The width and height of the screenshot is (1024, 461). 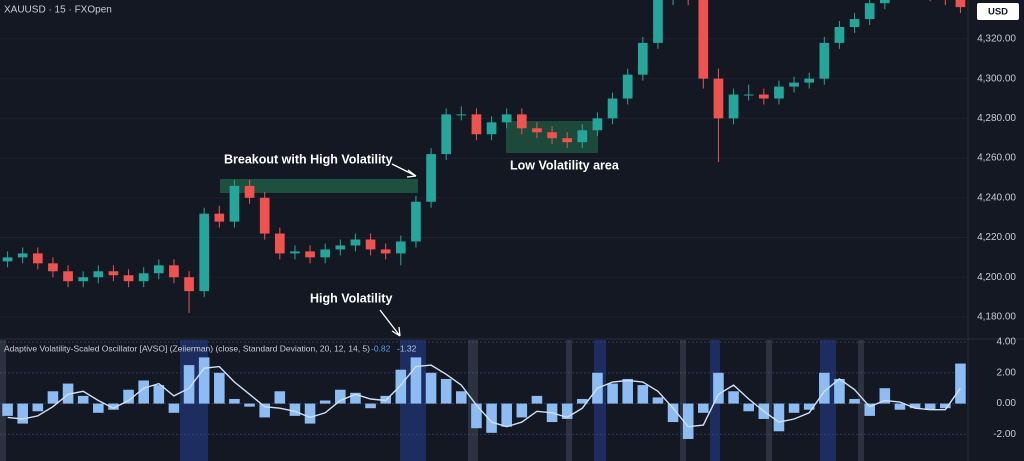 I want to click on symbol-title: XAUUSD · 15 · FXOpen, so click(x=58, y=10).